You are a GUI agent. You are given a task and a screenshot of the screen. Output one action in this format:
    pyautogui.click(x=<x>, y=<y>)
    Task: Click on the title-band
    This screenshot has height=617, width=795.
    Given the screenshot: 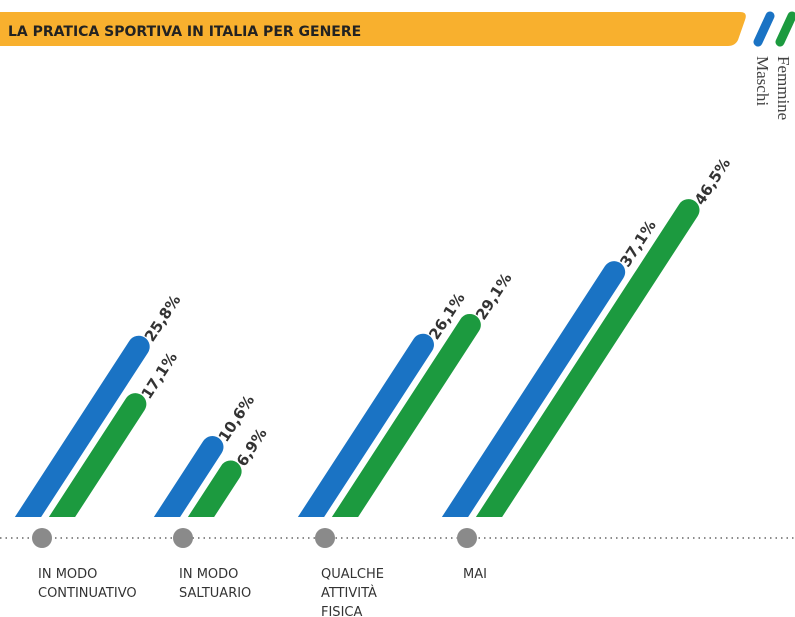 What is the action you would take?
    pyautogui.click(x=373, y=29)
    